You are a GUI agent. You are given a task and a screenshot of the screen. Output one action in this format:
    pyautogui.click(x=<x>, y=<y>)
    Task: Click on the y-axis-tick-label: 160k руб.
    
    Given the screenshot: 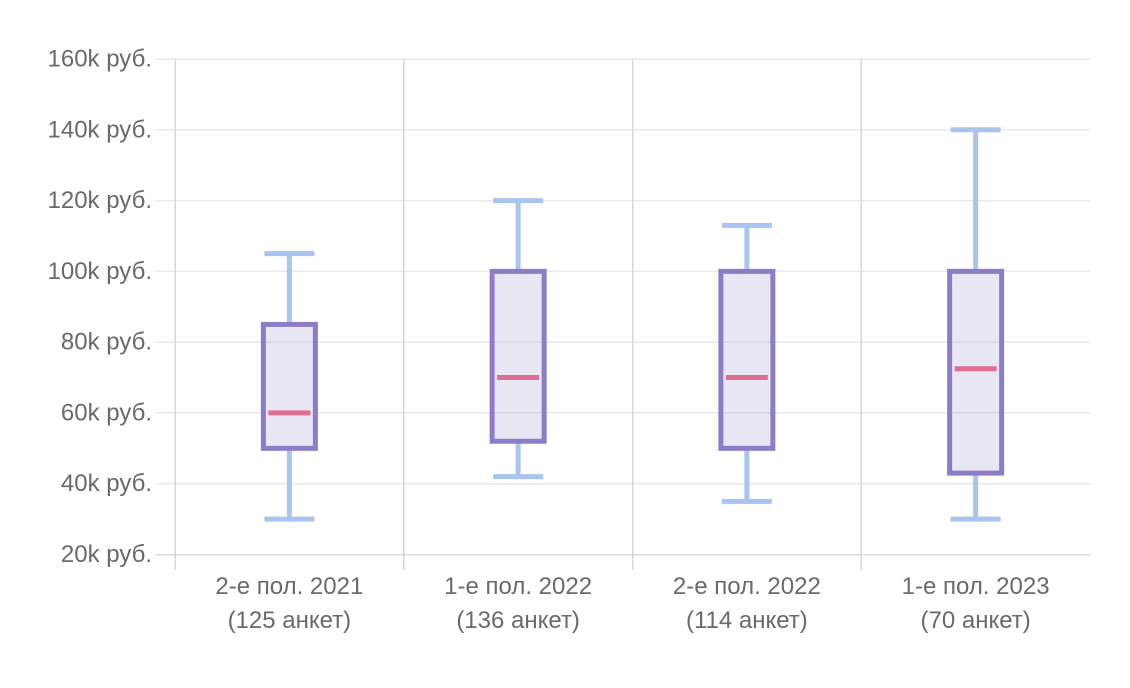 What is the action you would take?
    pyautogui.click(x=100, y=59)
    